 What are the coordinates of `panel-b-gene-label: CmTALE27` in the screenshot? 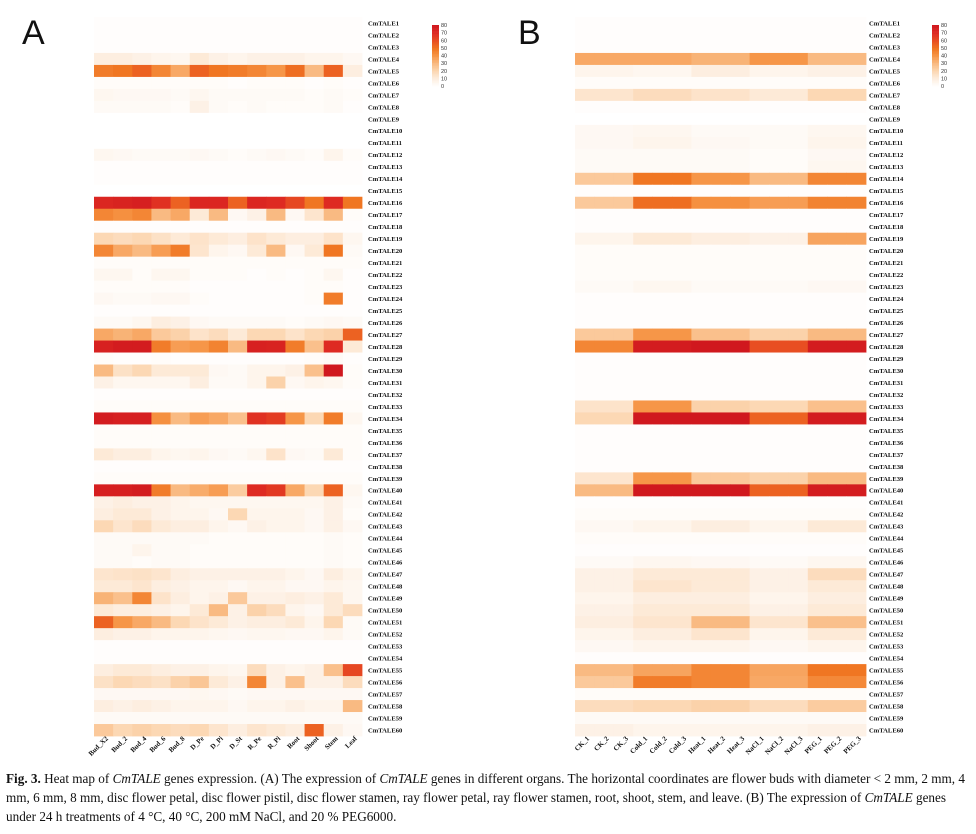 It's located at (886, 335).